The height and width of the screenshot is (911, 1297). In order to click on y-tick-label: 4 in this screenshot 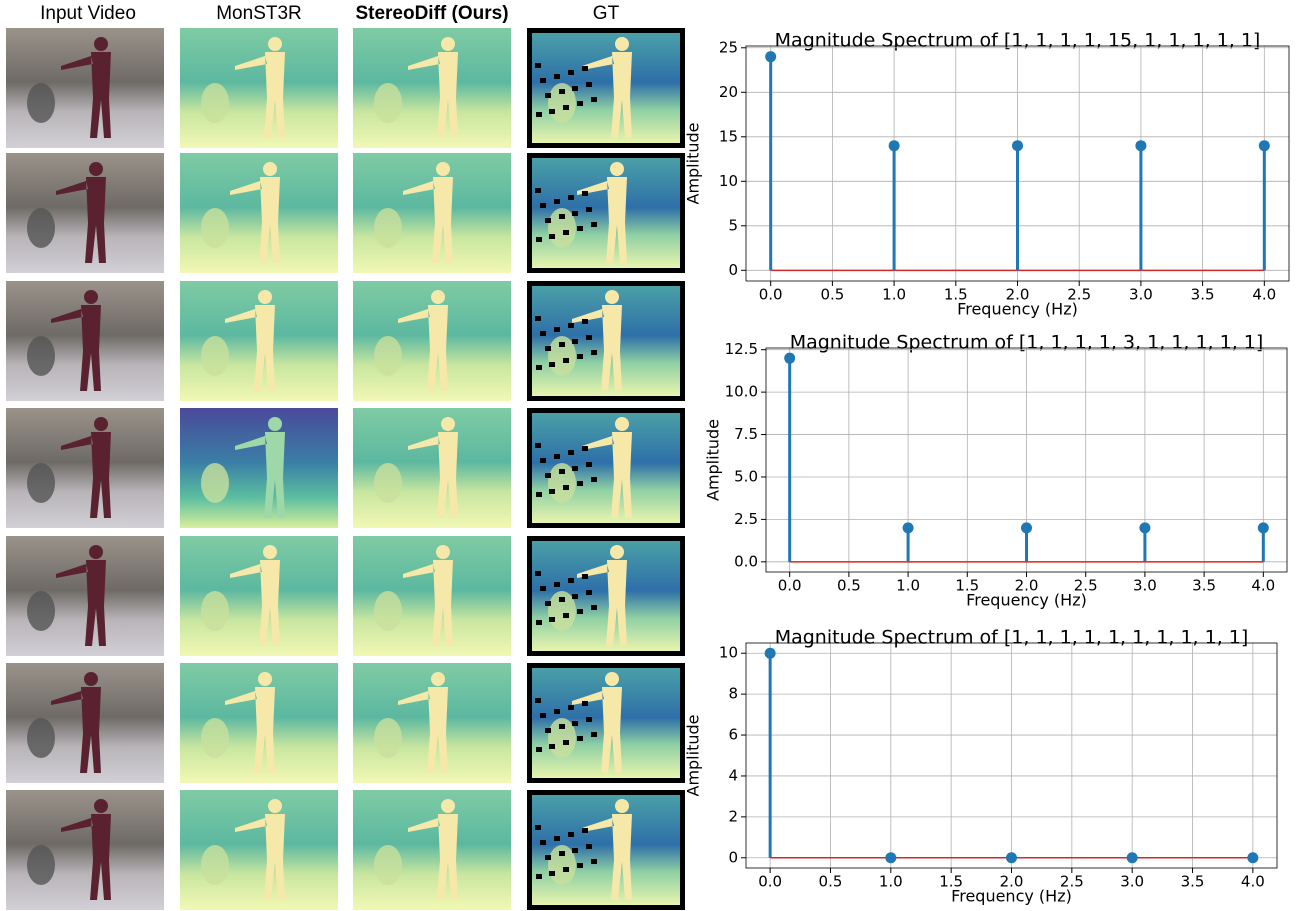, I will do `click(733, 775)`.